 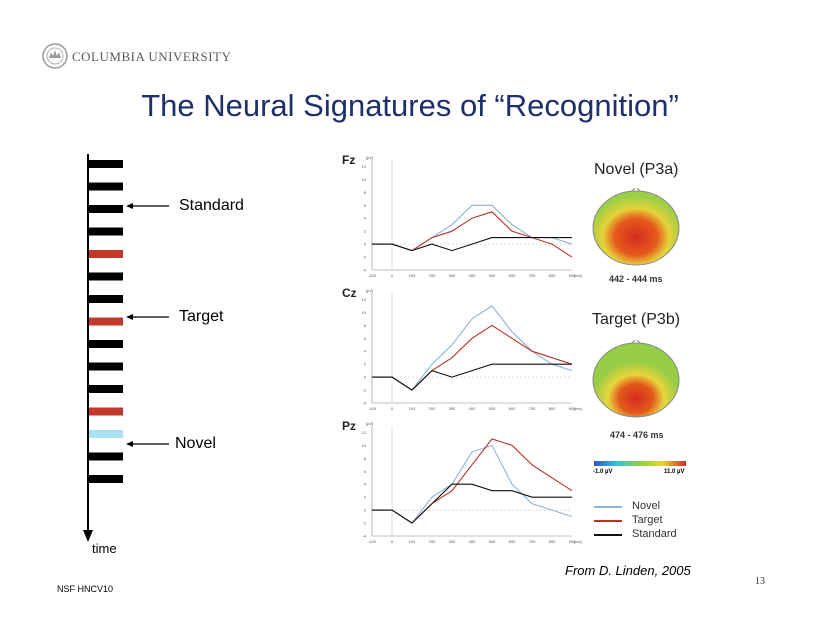 I want to click on erp-x-tick-label: 100, so click(x=412, y=275).